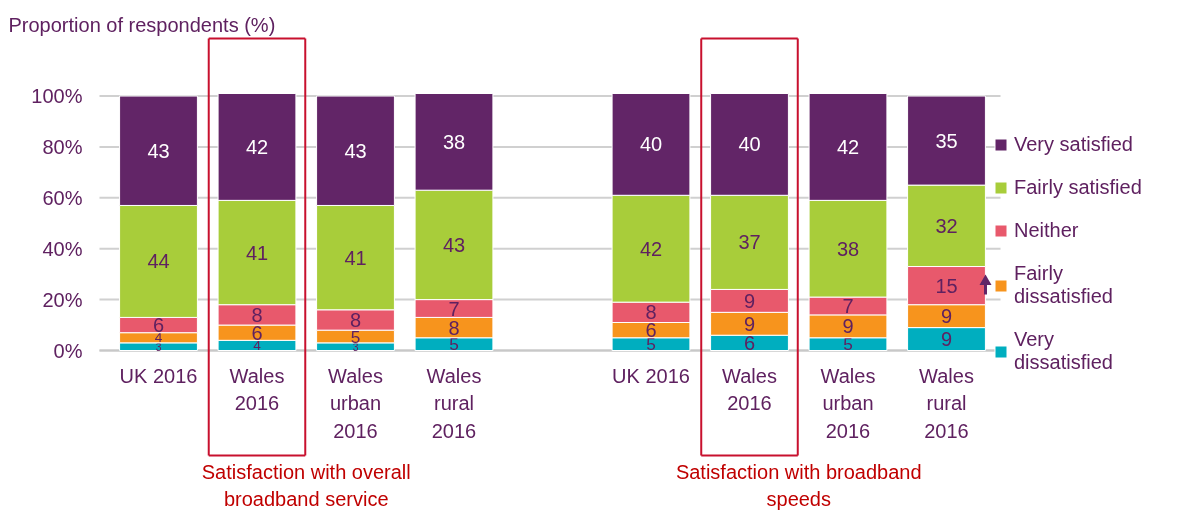 The width and height of the screenshot is (1179, 514). I want to click on y-axis-title: Proportion of respondents (%), so click(142, 24).